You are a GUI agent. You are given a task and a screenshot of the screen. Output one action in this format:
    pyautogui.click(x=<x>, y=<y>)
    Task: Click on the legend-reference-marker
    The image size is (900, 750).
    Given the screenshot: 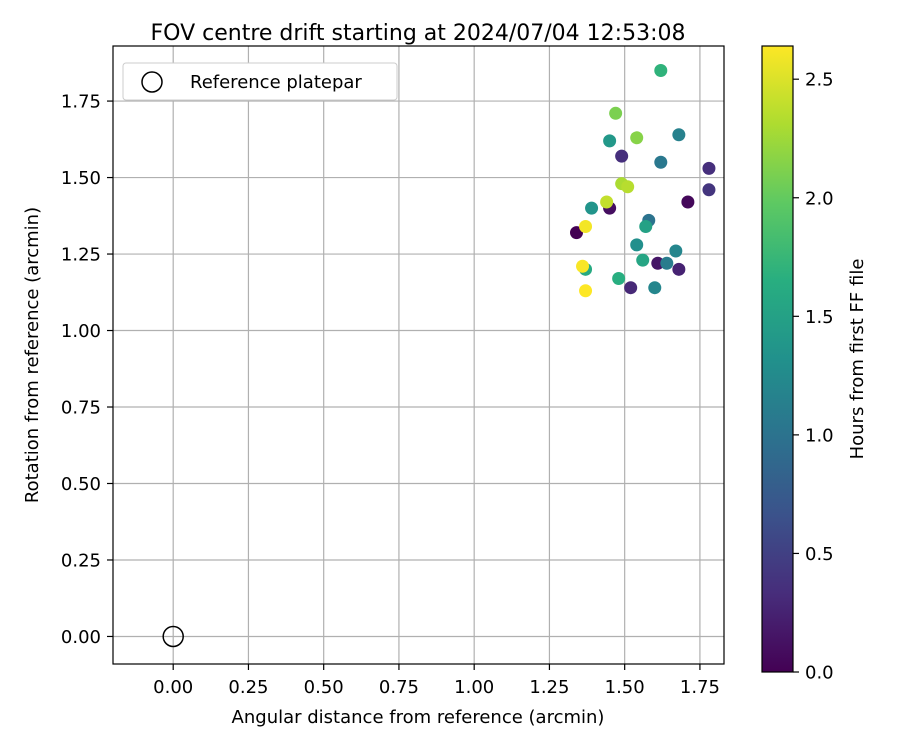 What is the action you would take?
    pyautogui.click(x=152, y=82)
    